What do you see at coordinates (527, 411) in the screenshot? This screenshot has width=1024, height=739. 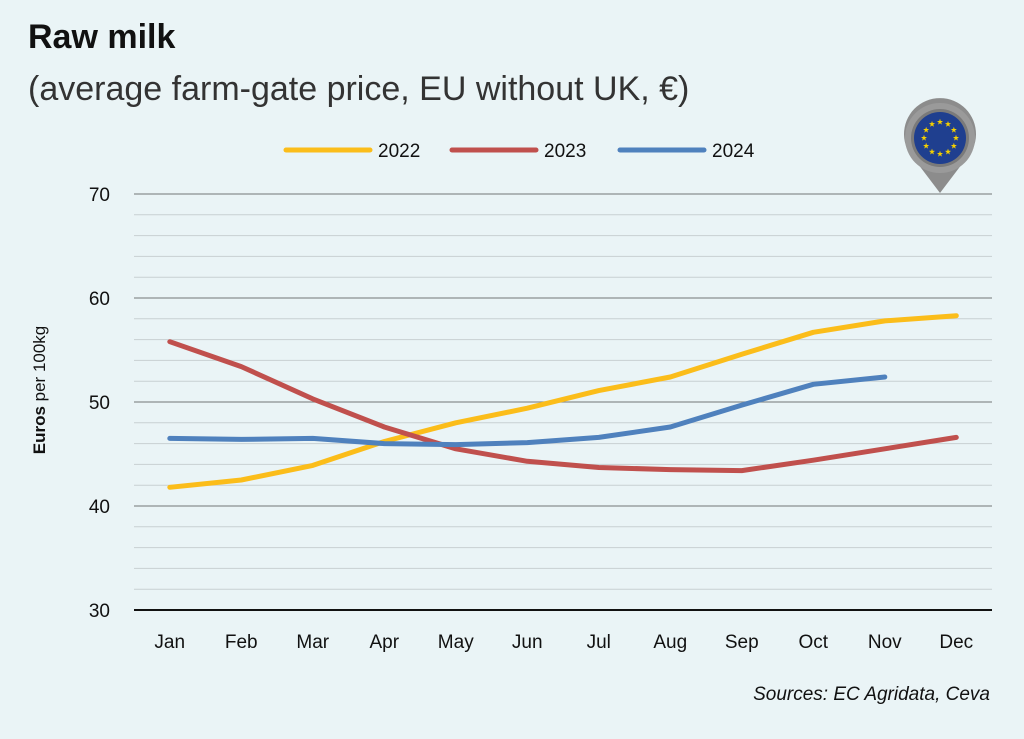 I see `series-line-2024` at bounding box center [527, 411].